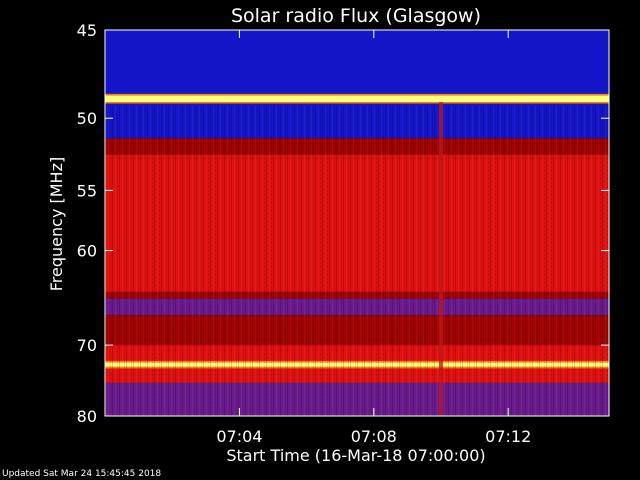 This screenshot has width=640, height=480. What do you see at coordinates (239, 436) in the screenshot?
I see `x-tick-label-0: 07:04` at bounding box center [239, 436].